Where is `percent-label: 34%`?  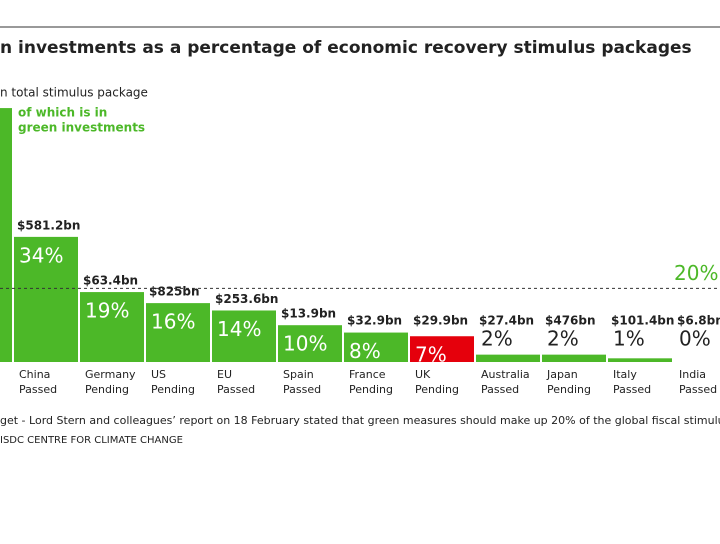
percent-label: 34% is located at coordinates (41, 255).